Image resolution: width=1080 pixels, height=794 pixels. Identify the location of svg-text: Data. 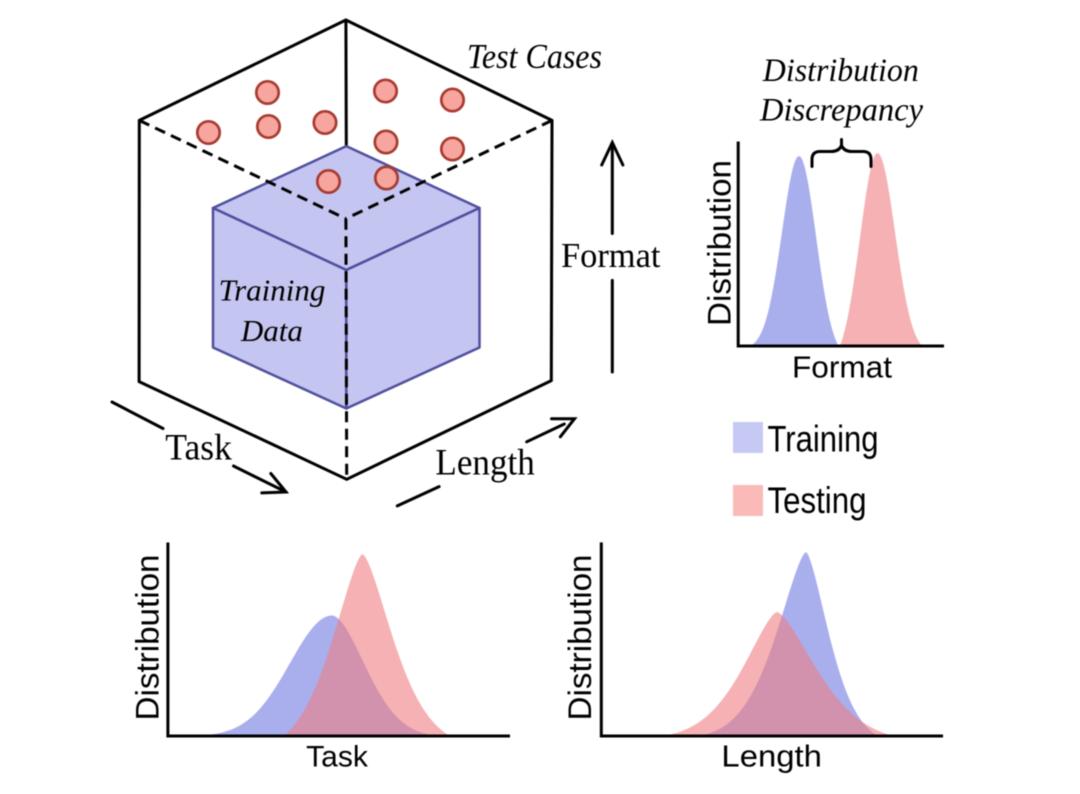
(271, 330).